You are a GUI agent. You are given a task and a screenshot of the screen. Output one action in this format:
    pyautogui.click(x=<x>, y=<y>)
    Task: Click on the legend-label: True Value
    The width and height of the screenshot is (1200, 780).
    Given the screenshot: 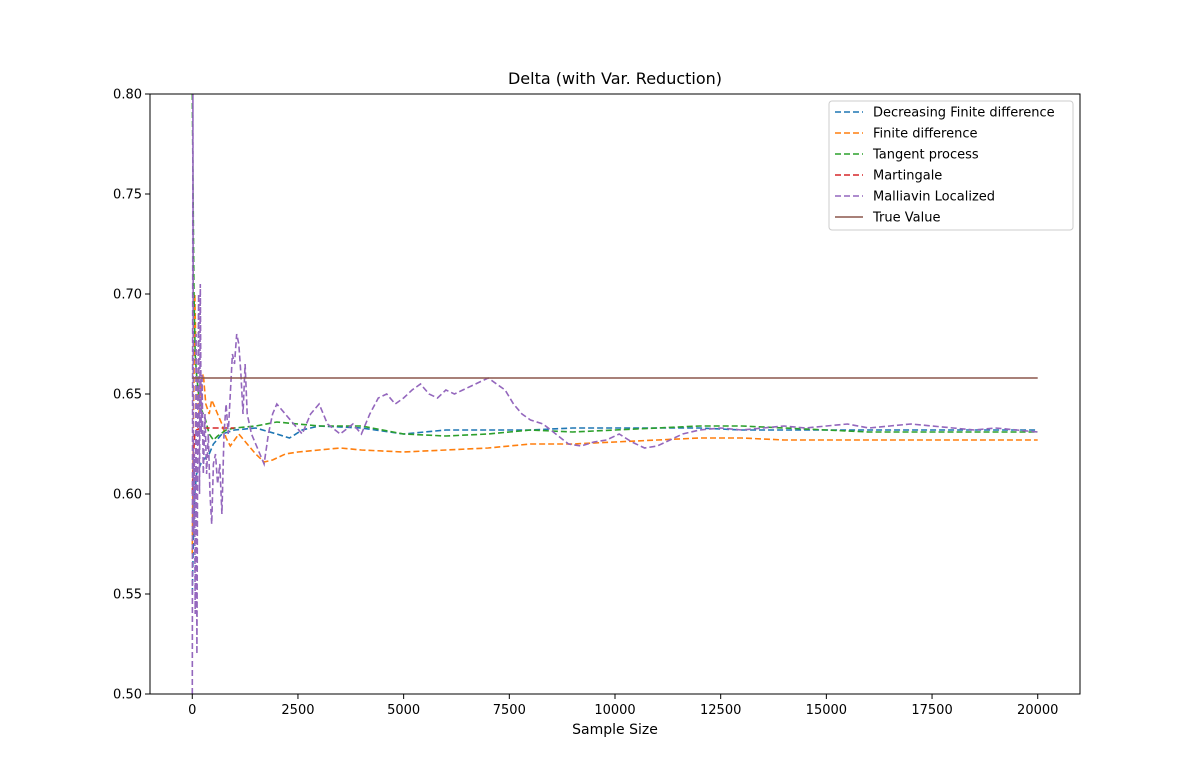 What is the action you would take?
    pyautogui.click(x=906, y=218)
    